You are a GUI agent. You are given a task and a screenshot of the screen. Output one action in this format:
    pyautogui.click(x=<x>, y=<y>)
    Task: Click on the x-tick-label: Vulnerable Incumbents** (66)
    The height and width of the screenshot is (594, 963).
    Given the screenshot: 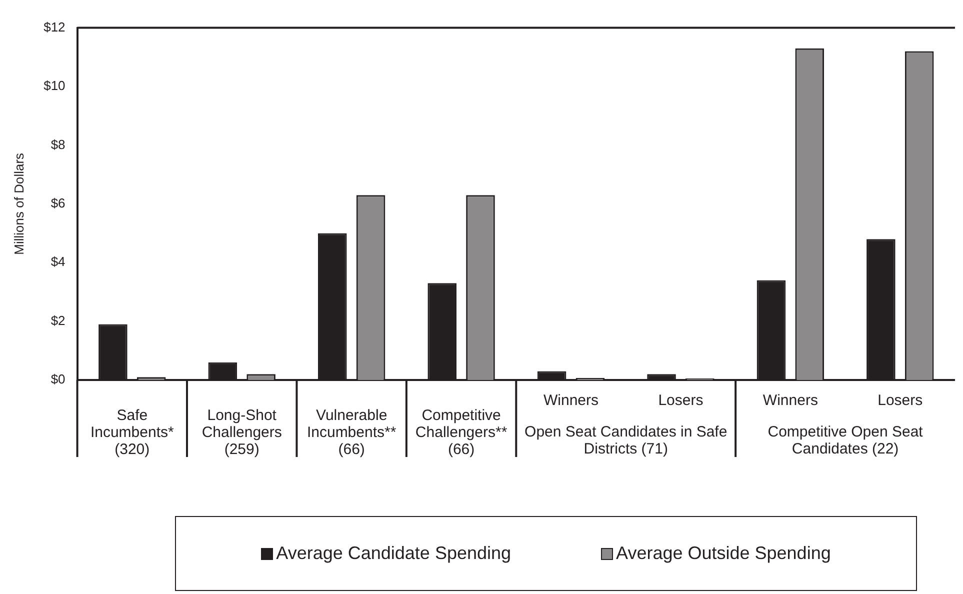 What is the action you would take?
    pyautogui.click(x=351, y=432)
    